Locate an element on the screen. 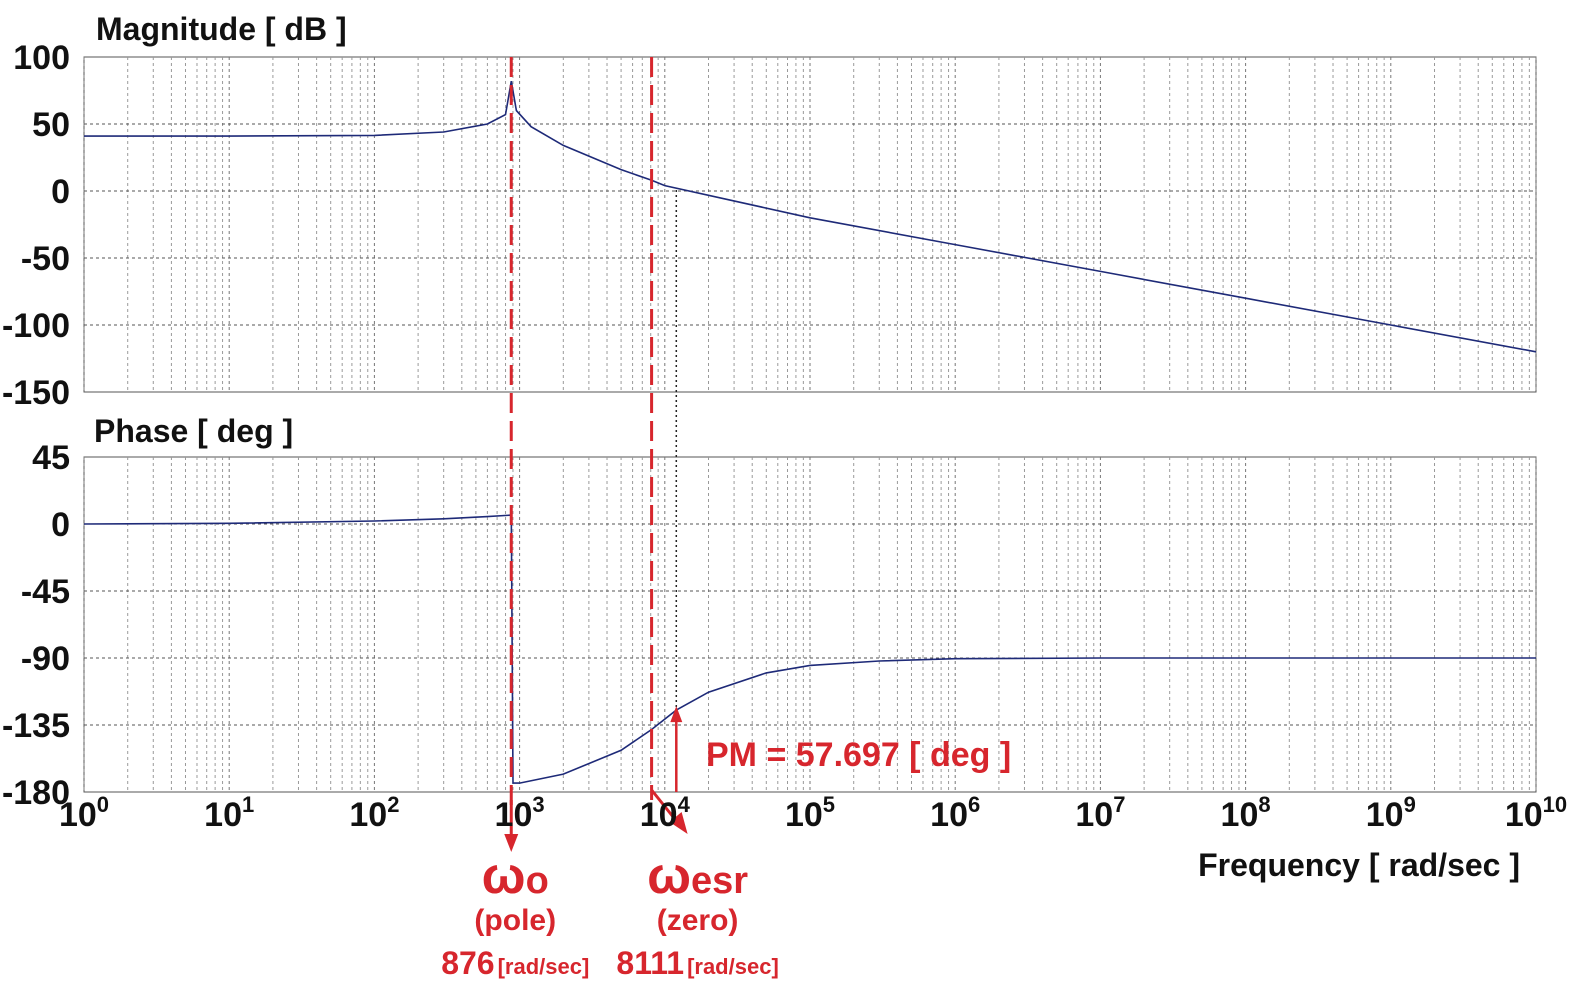 The height and width of the screenshot is (995, 1588). zero-value: 8111 is located at coordinates (650, 963).